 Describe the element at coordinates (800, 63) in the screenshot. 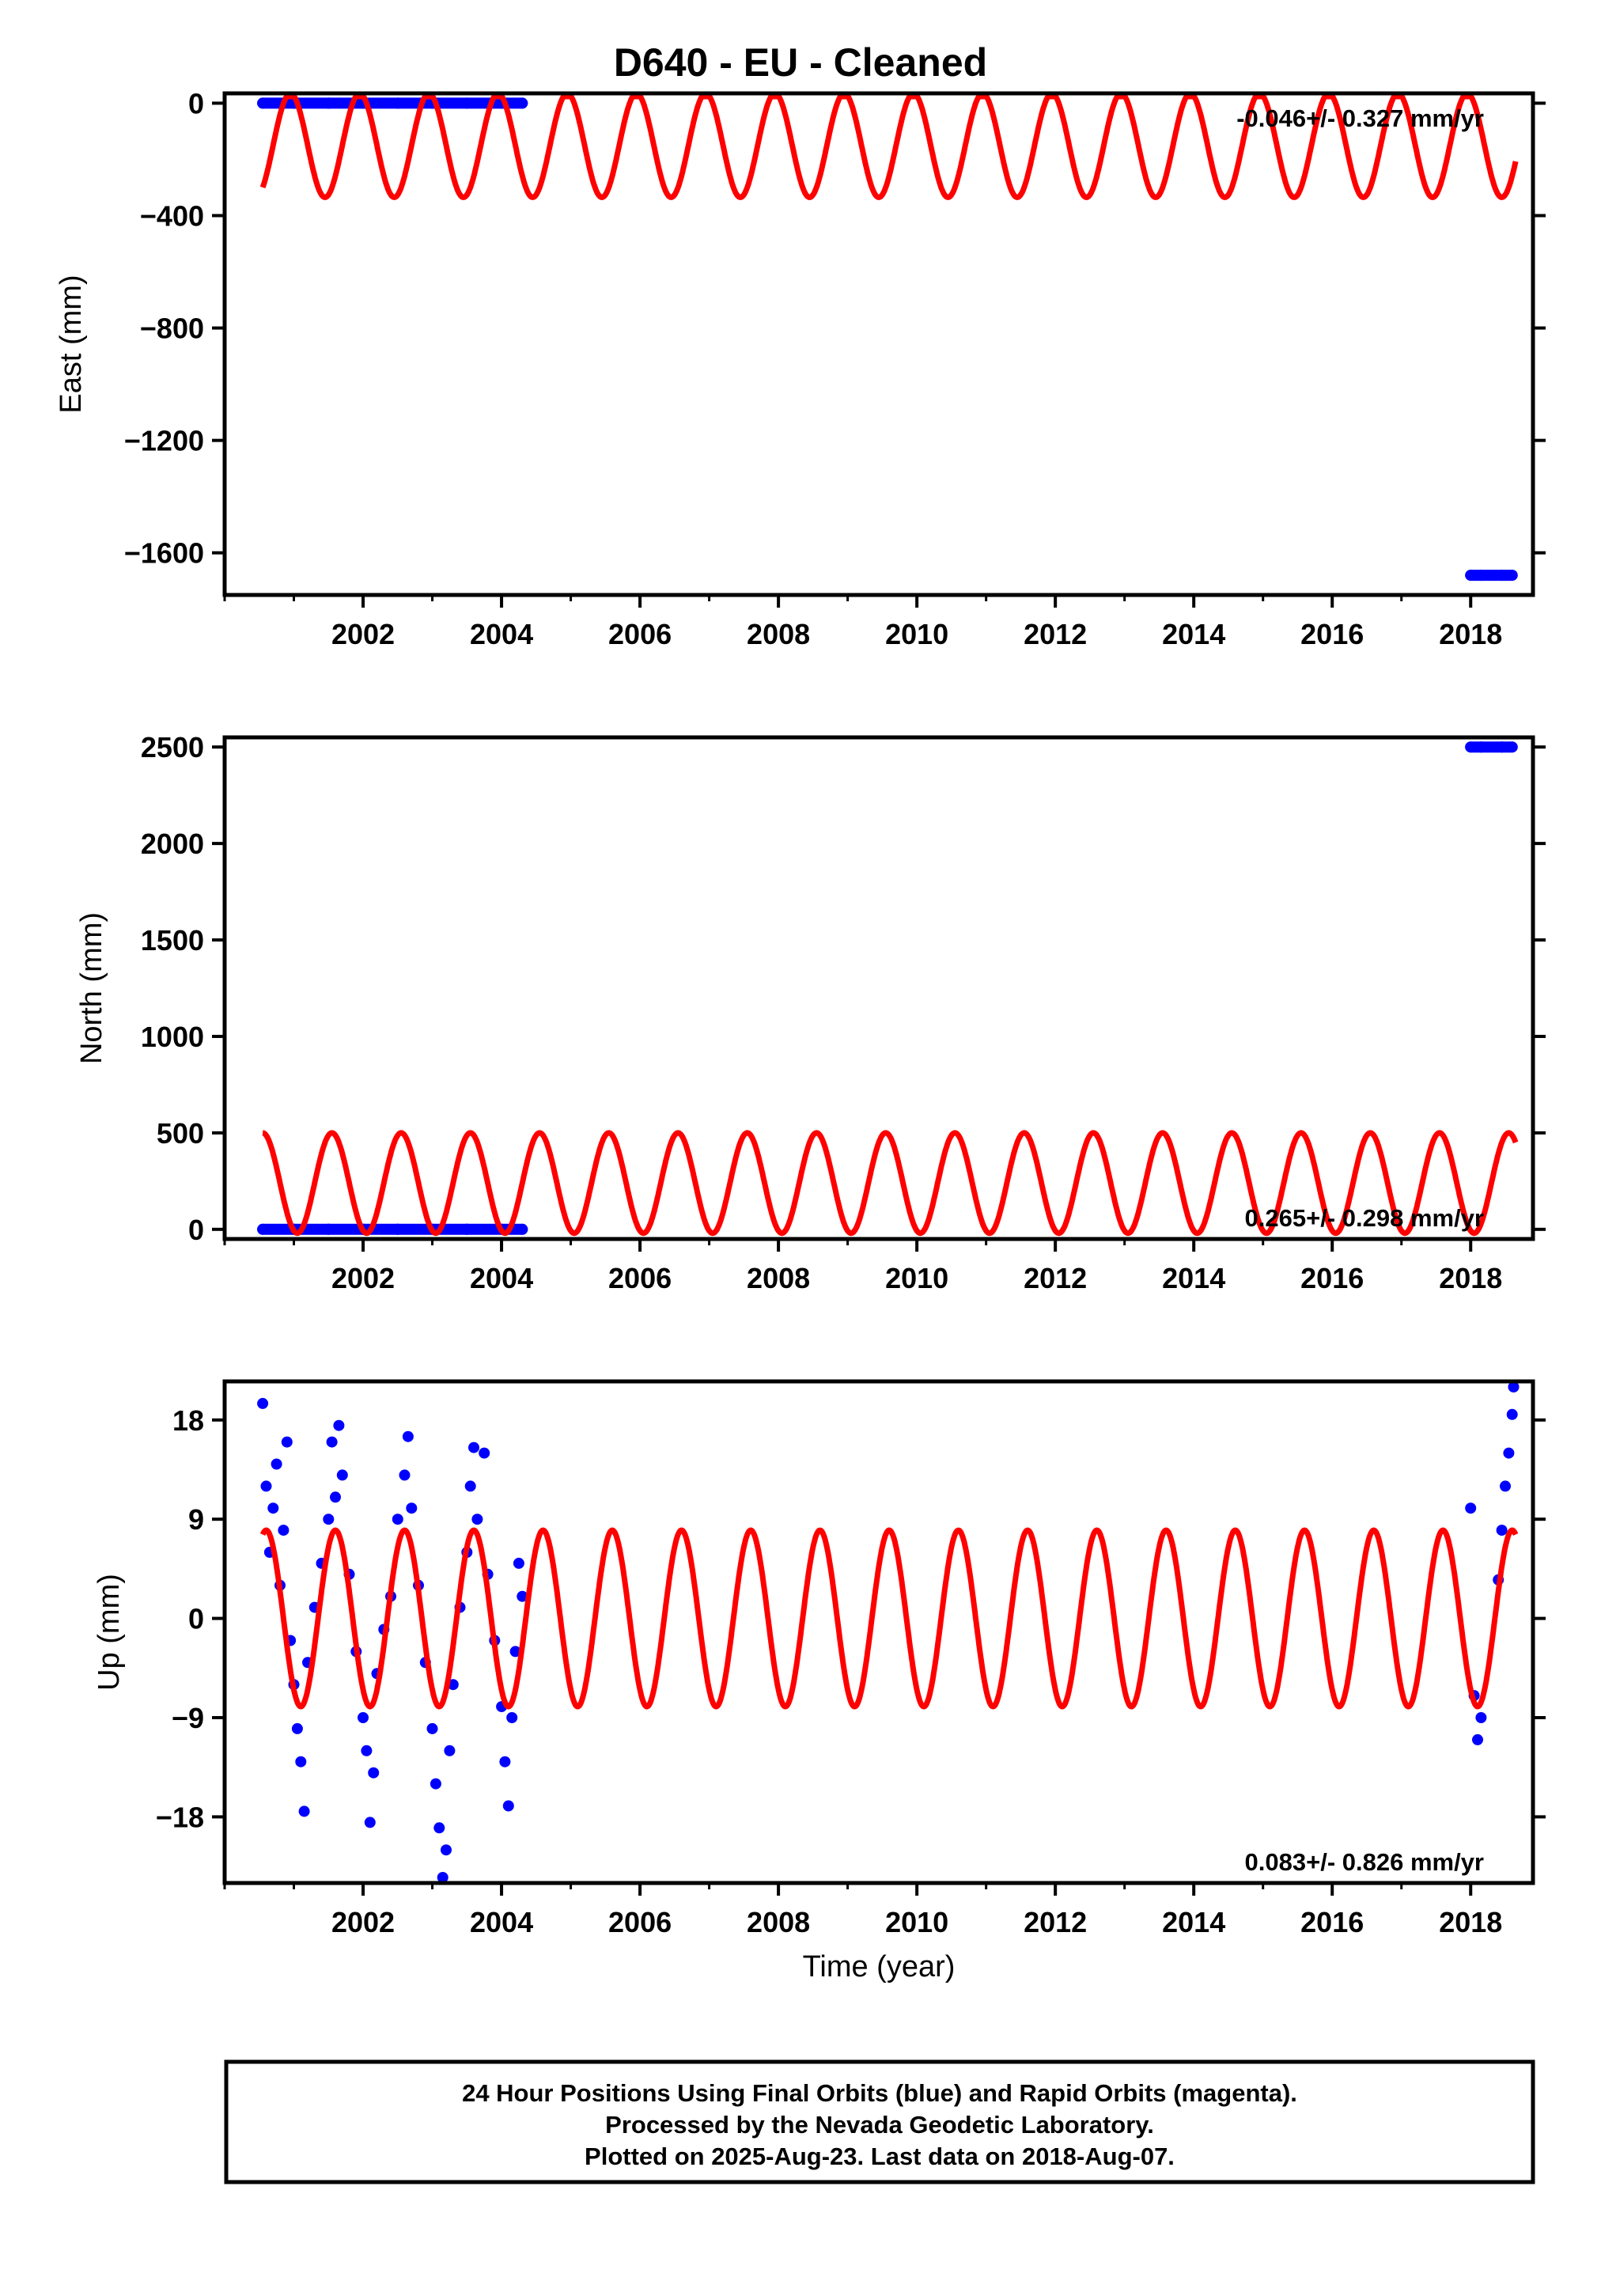

I see `chart-title: D640 - EU - Cleaned` at that location.